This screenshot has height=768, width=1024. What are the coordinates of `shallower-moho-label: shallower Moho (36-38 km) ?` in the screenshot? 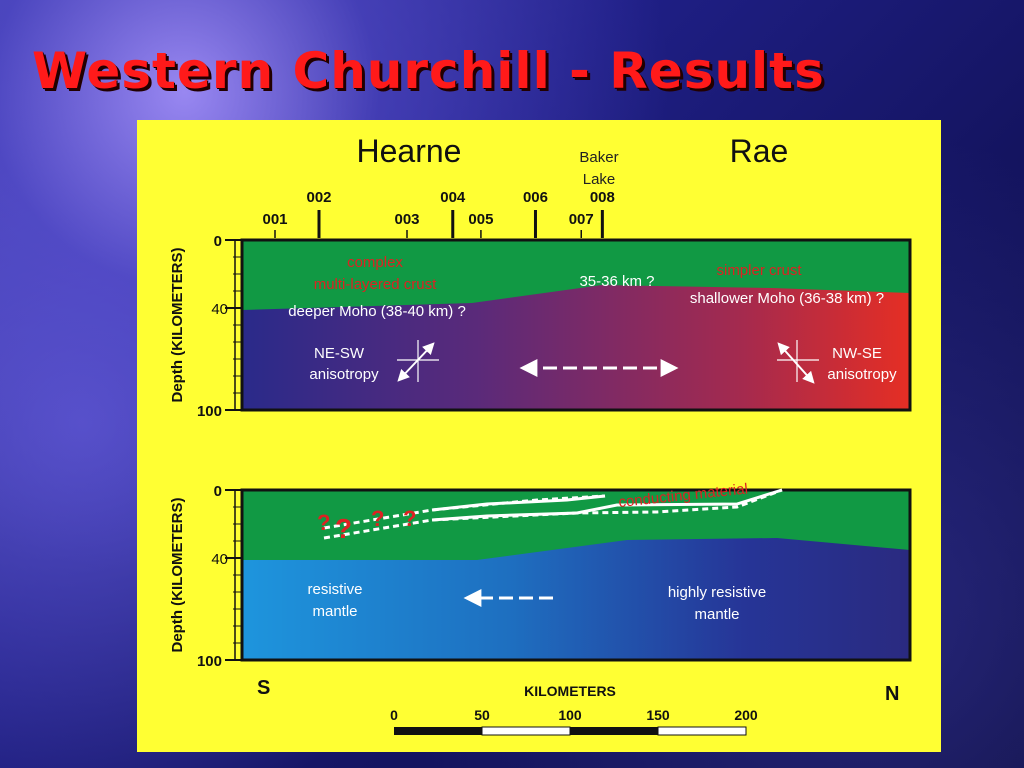 It's located at (787, 298).